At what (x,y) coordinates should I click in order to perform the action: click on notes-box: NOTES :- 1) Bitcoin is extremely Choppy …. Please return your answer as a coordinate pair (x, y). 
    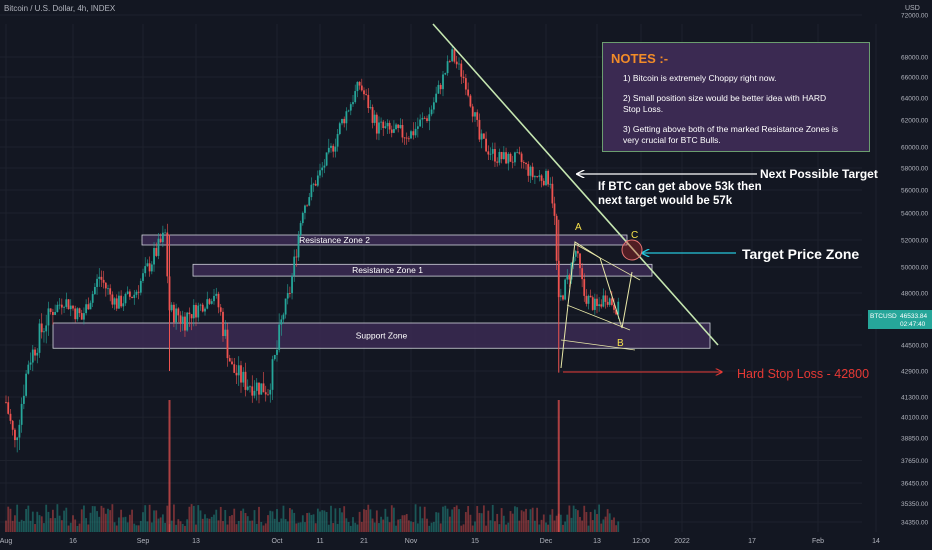
    Looking at the image, I should click on (736, 97).